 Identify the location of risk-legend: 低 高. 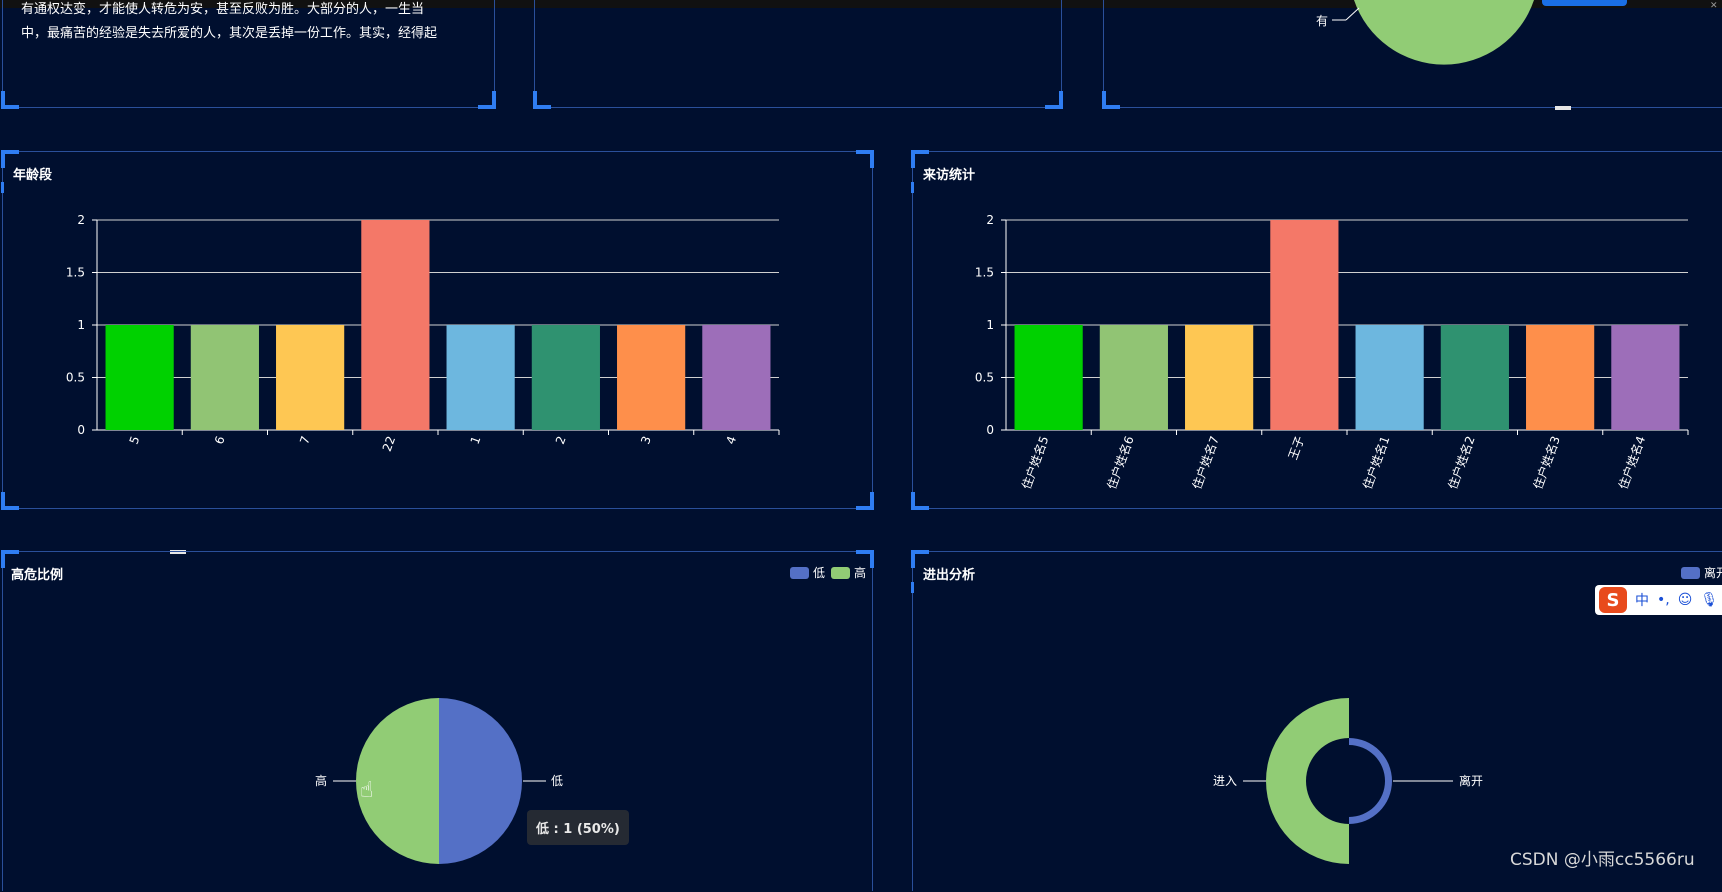
(827, 572).